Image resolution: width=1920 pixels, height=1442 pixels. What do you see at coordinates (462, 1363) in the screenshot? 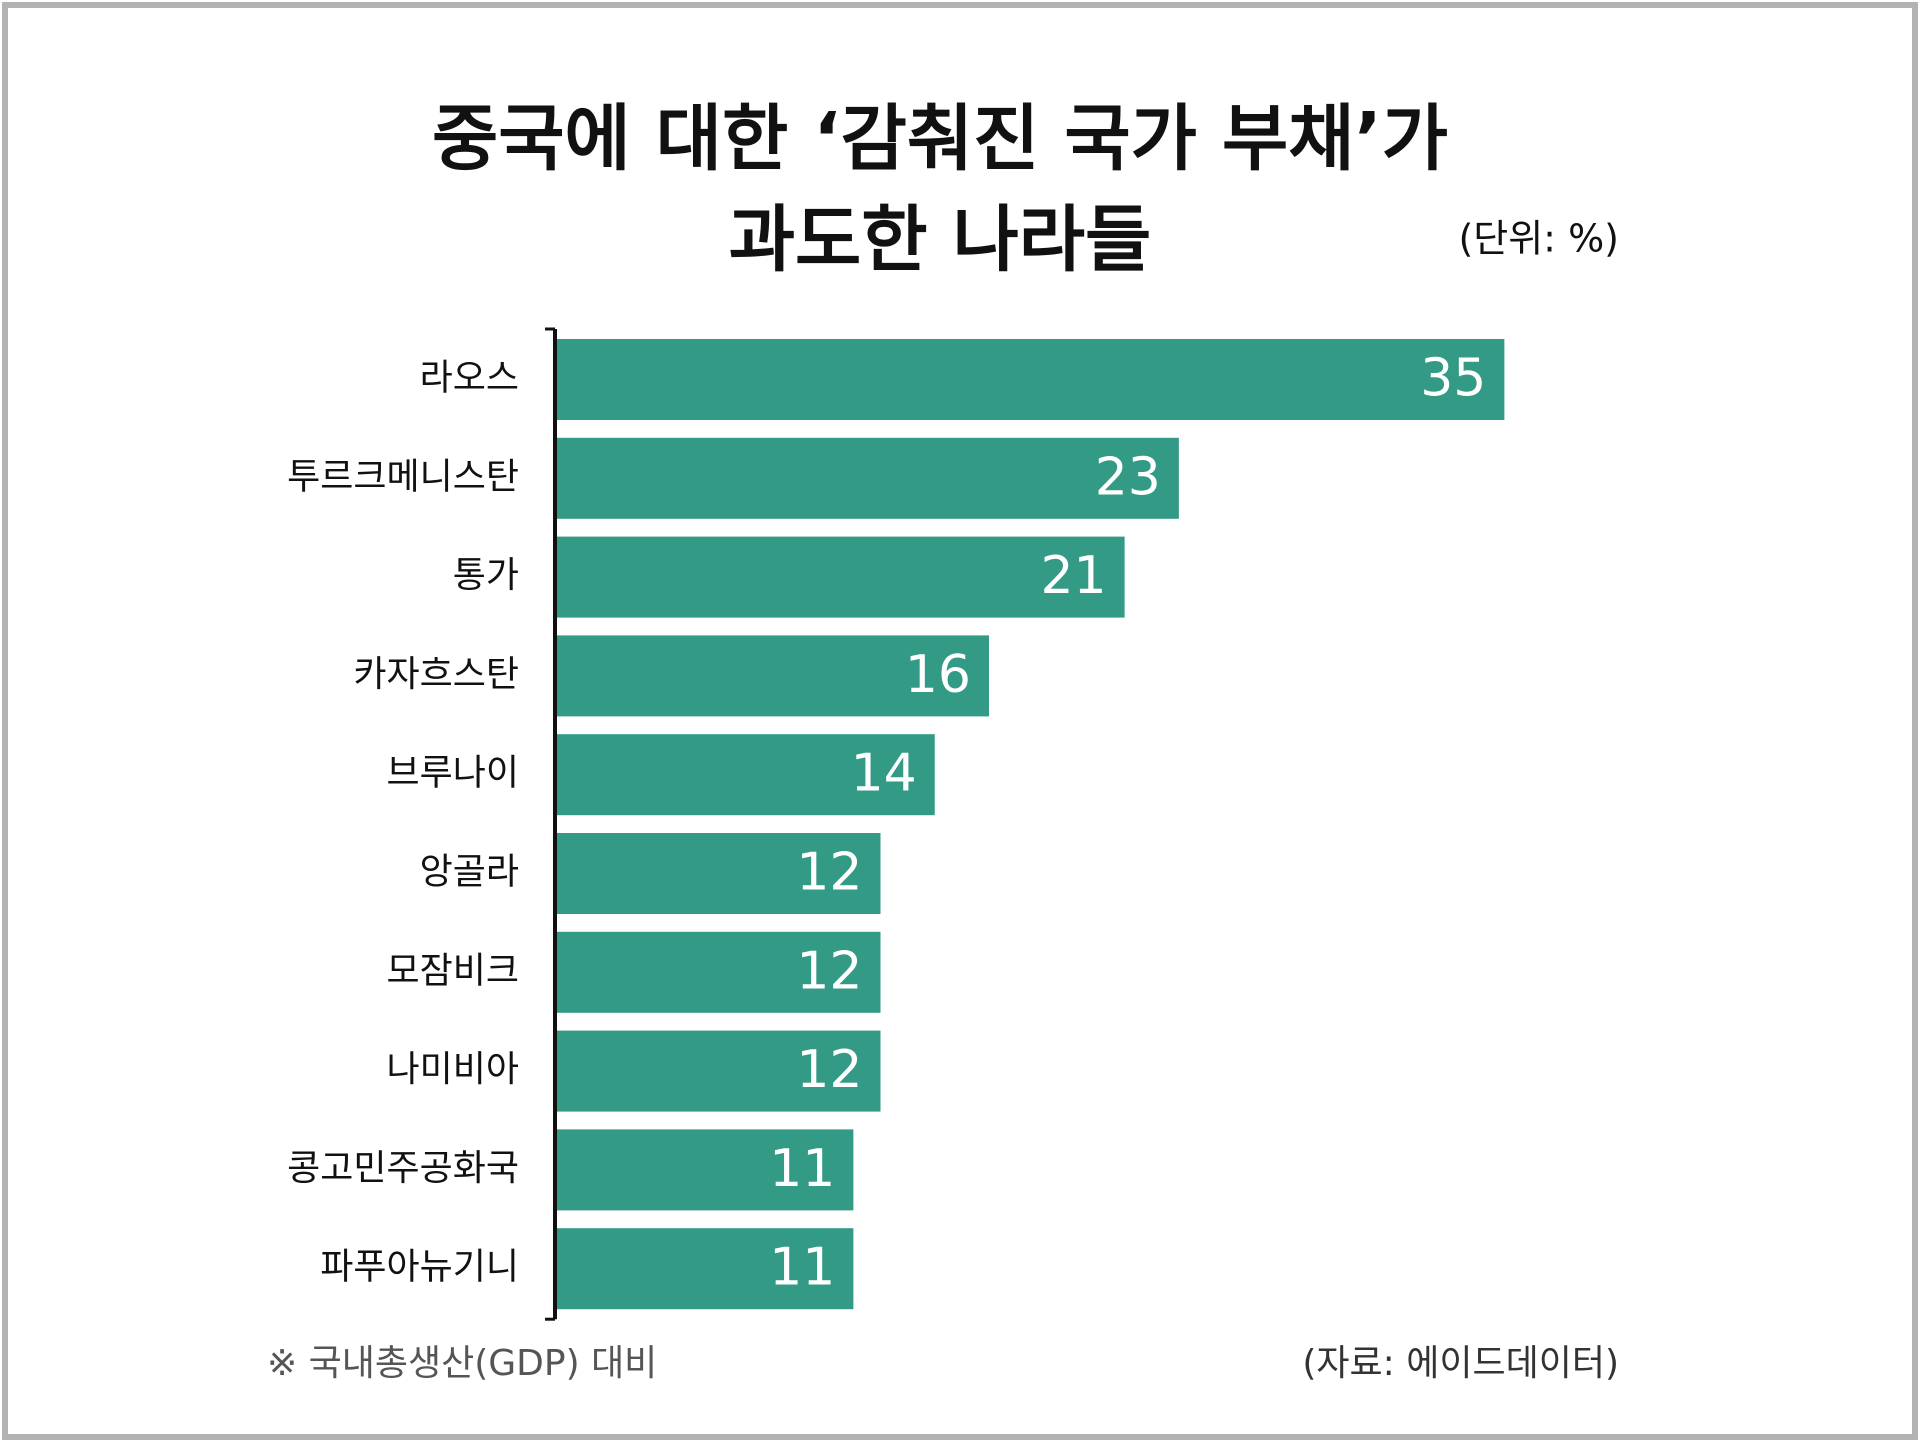
I see `footnote: ※ 국내총생산(GDP) 대비` at bounding box center [462, 1363].